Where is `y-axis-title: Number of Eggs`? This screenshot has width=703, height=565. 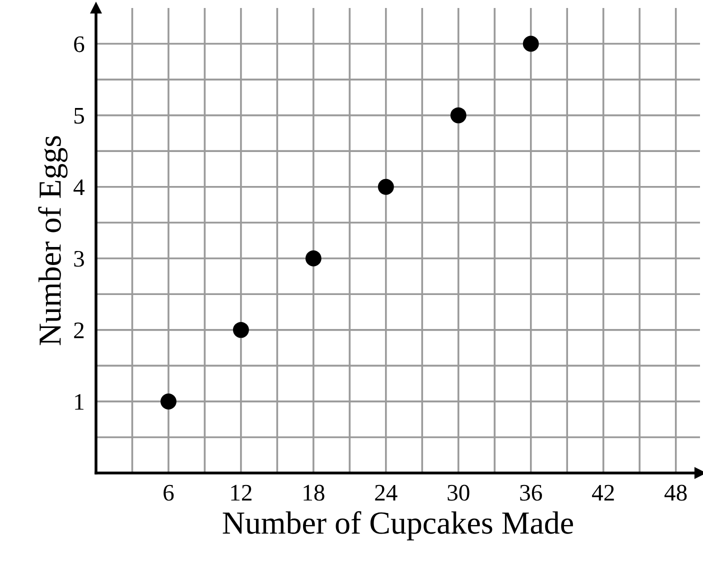 y-axis-title: Number of Eggs is located at coordinates (53, 241).